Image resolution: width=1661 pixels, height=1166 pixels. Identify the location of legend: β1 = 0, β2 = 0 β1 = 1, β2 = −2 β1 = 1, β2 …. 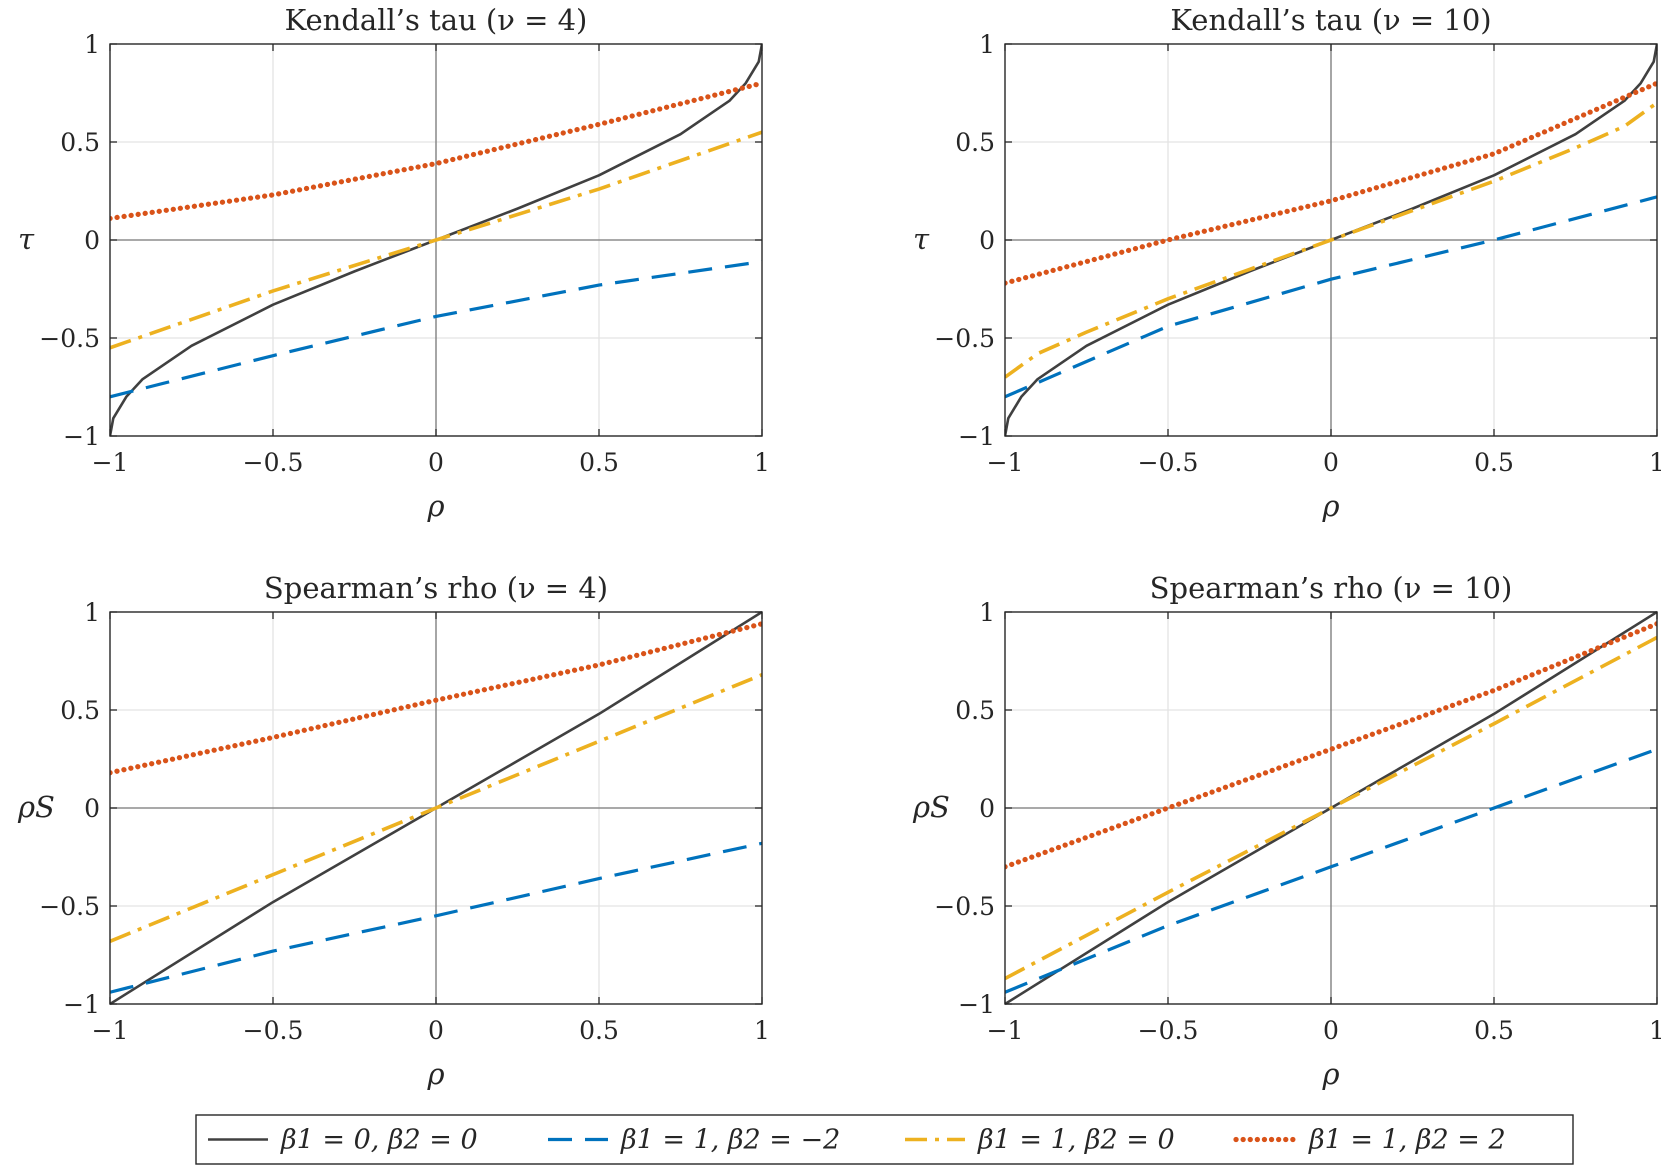
(884, 1139).